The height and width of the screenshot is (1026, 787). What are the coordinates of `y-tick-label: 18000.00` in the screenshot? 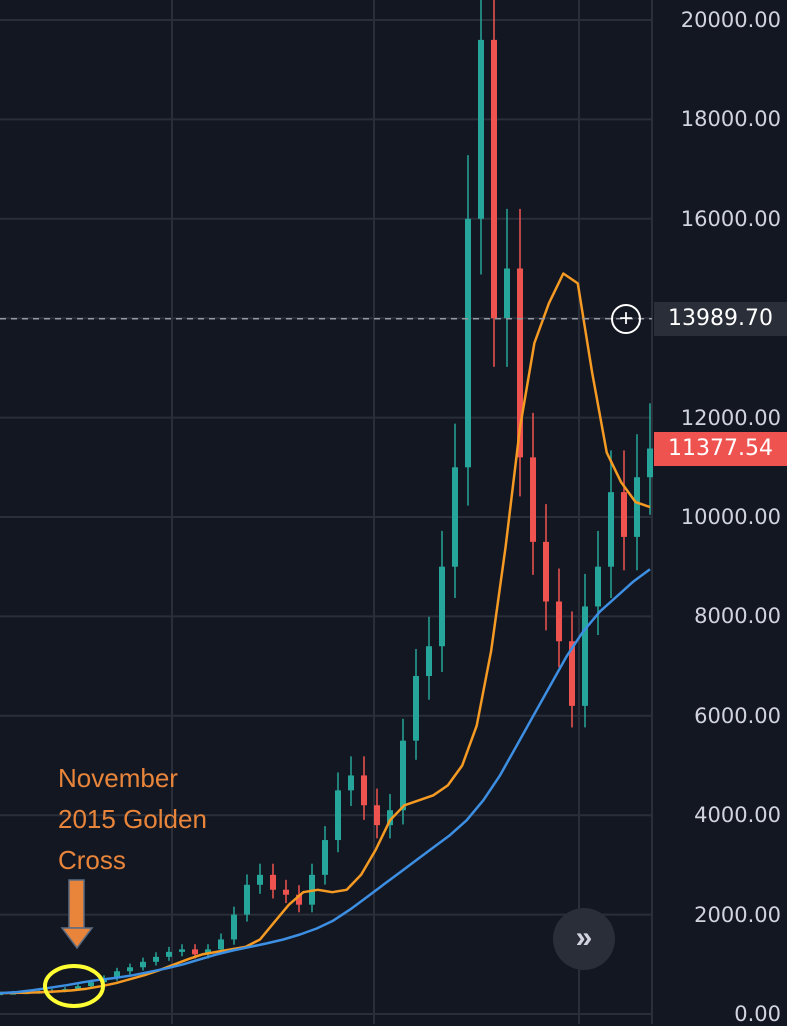 It's located at (730, 119).